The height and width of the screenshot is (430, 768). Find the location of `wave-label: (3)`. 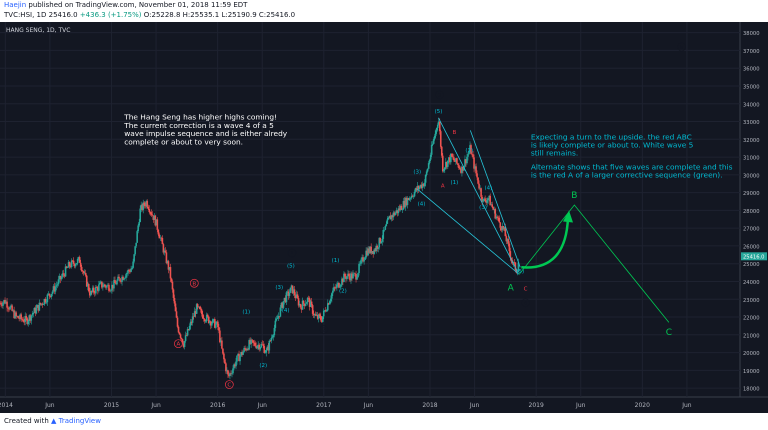

wave-label: (3) is located at coordinates (417, 172).